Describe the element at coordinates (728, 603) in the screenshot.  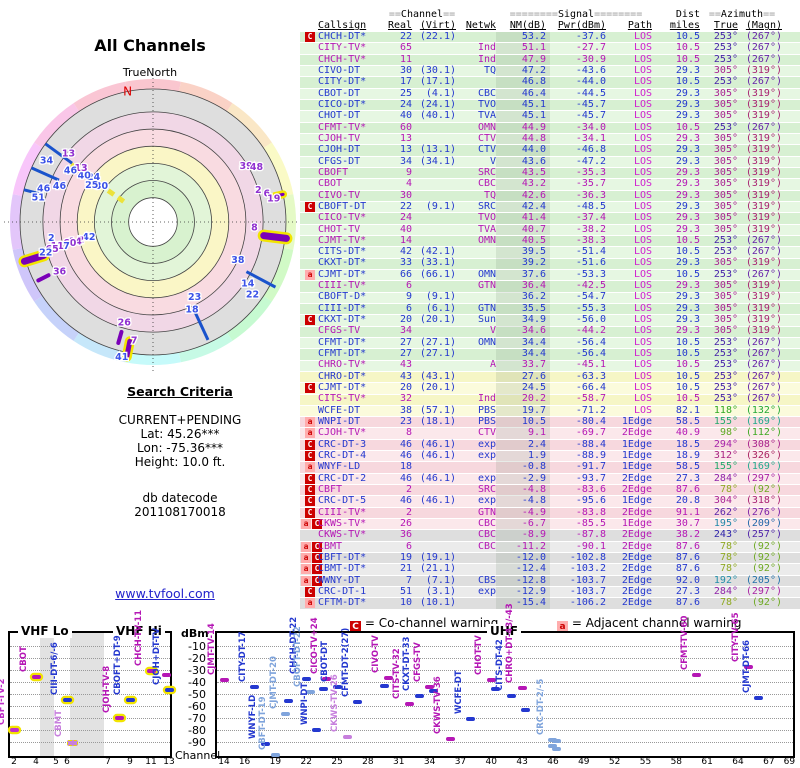
I see `azimuth-true-cell: 78°` at that location.